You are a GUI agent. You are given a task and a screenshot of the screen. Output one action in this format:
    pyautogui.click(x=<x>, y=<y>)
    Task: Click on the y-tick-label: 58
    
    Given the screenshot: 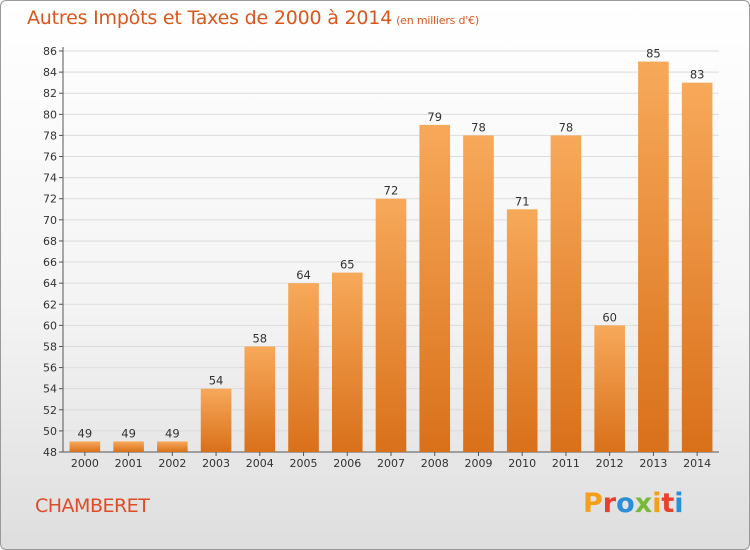 What is the action you would take?
    pyautogui.click(x=50, y=346)
    